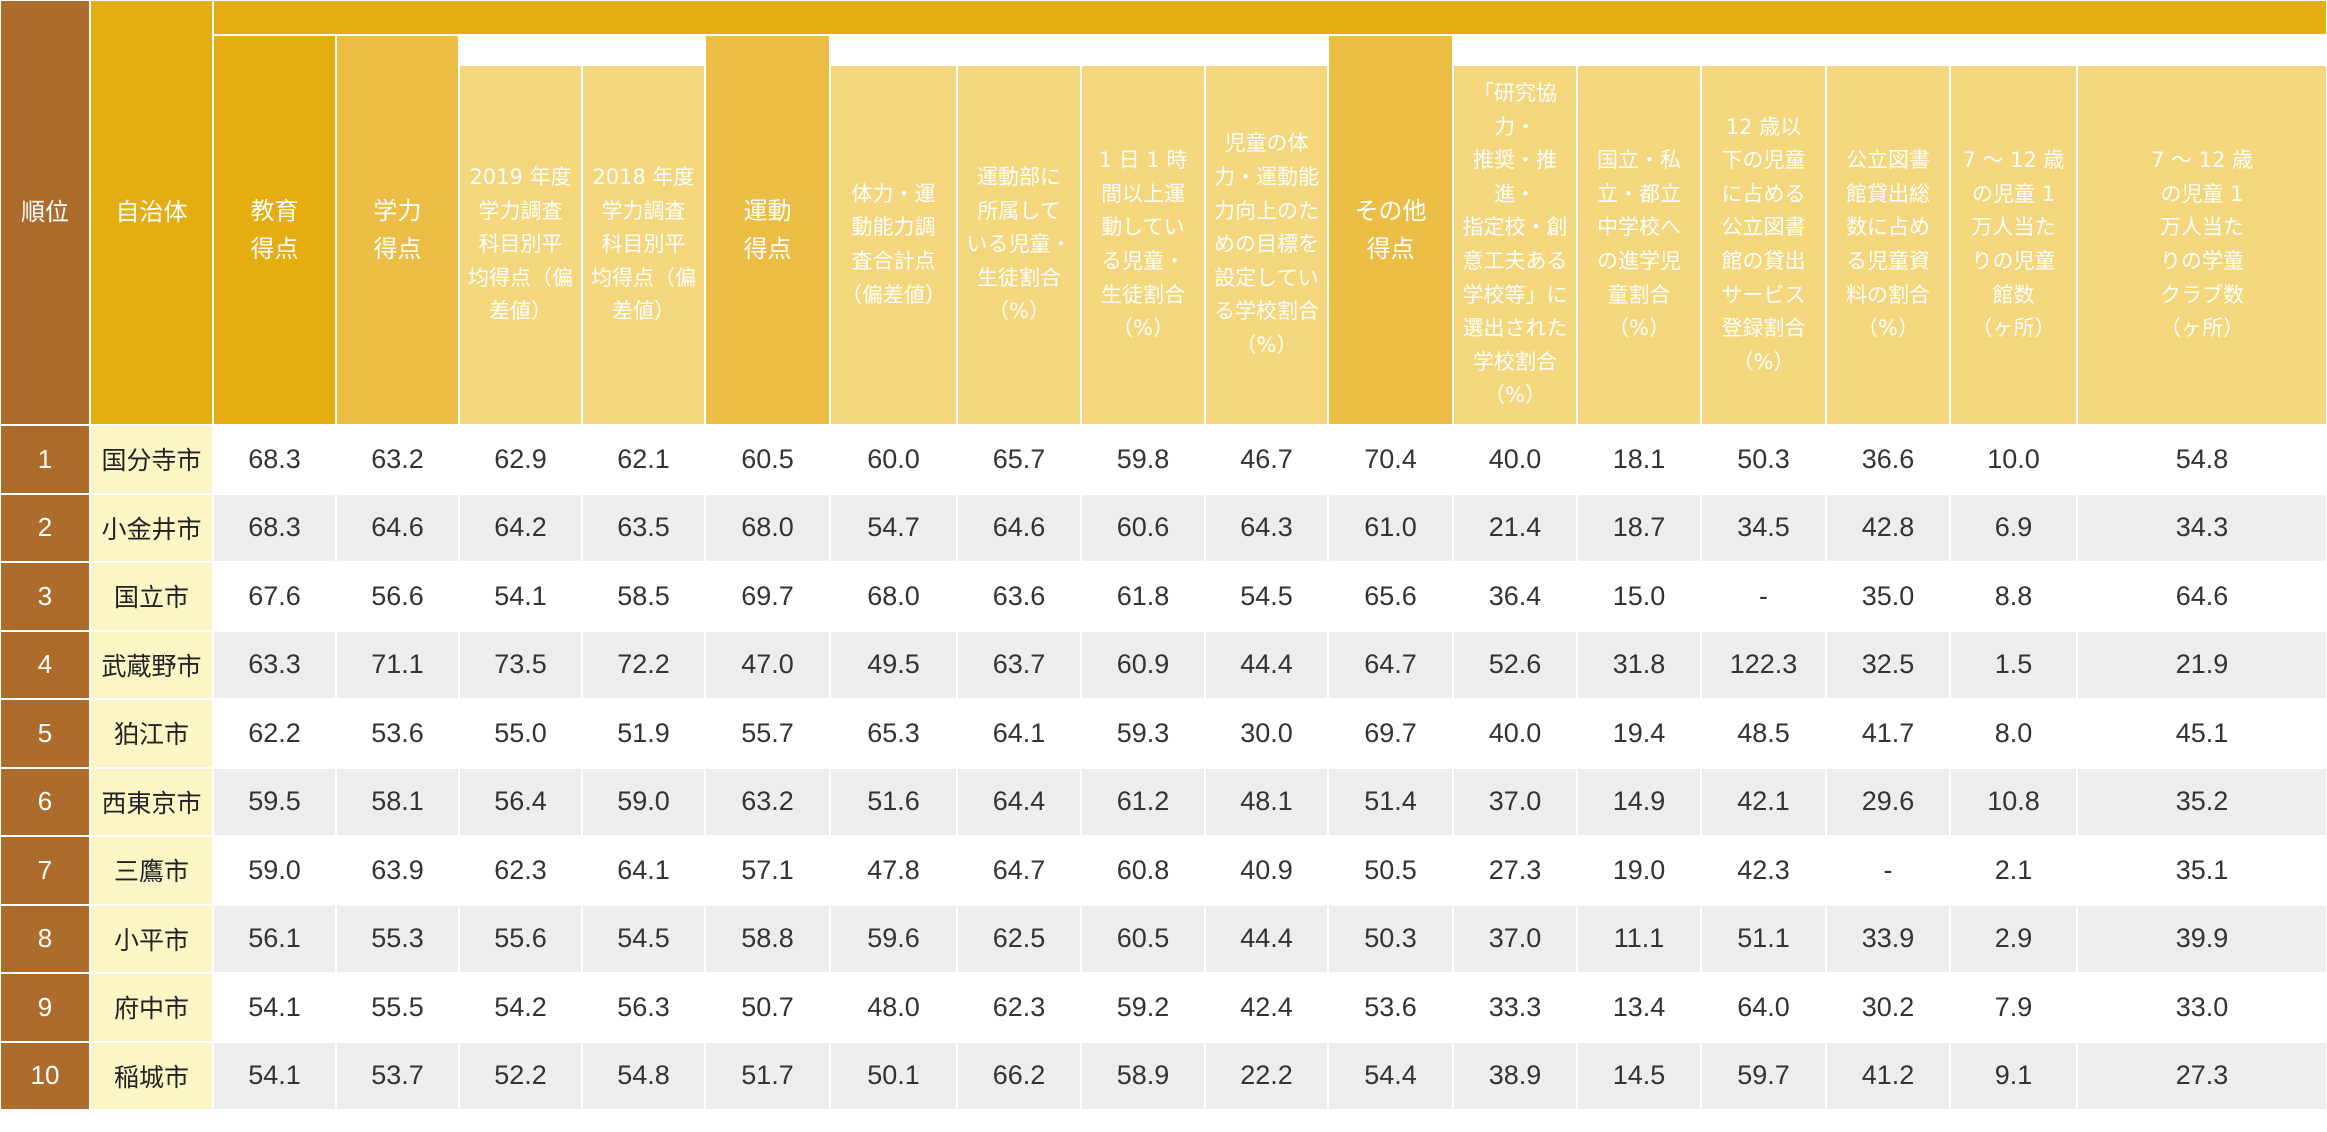 This screenshot has width=2327, height=1132. Describe the element at coordinates (1143, 596) in the screenshot. I see `table-cell: 61.8` at that location.